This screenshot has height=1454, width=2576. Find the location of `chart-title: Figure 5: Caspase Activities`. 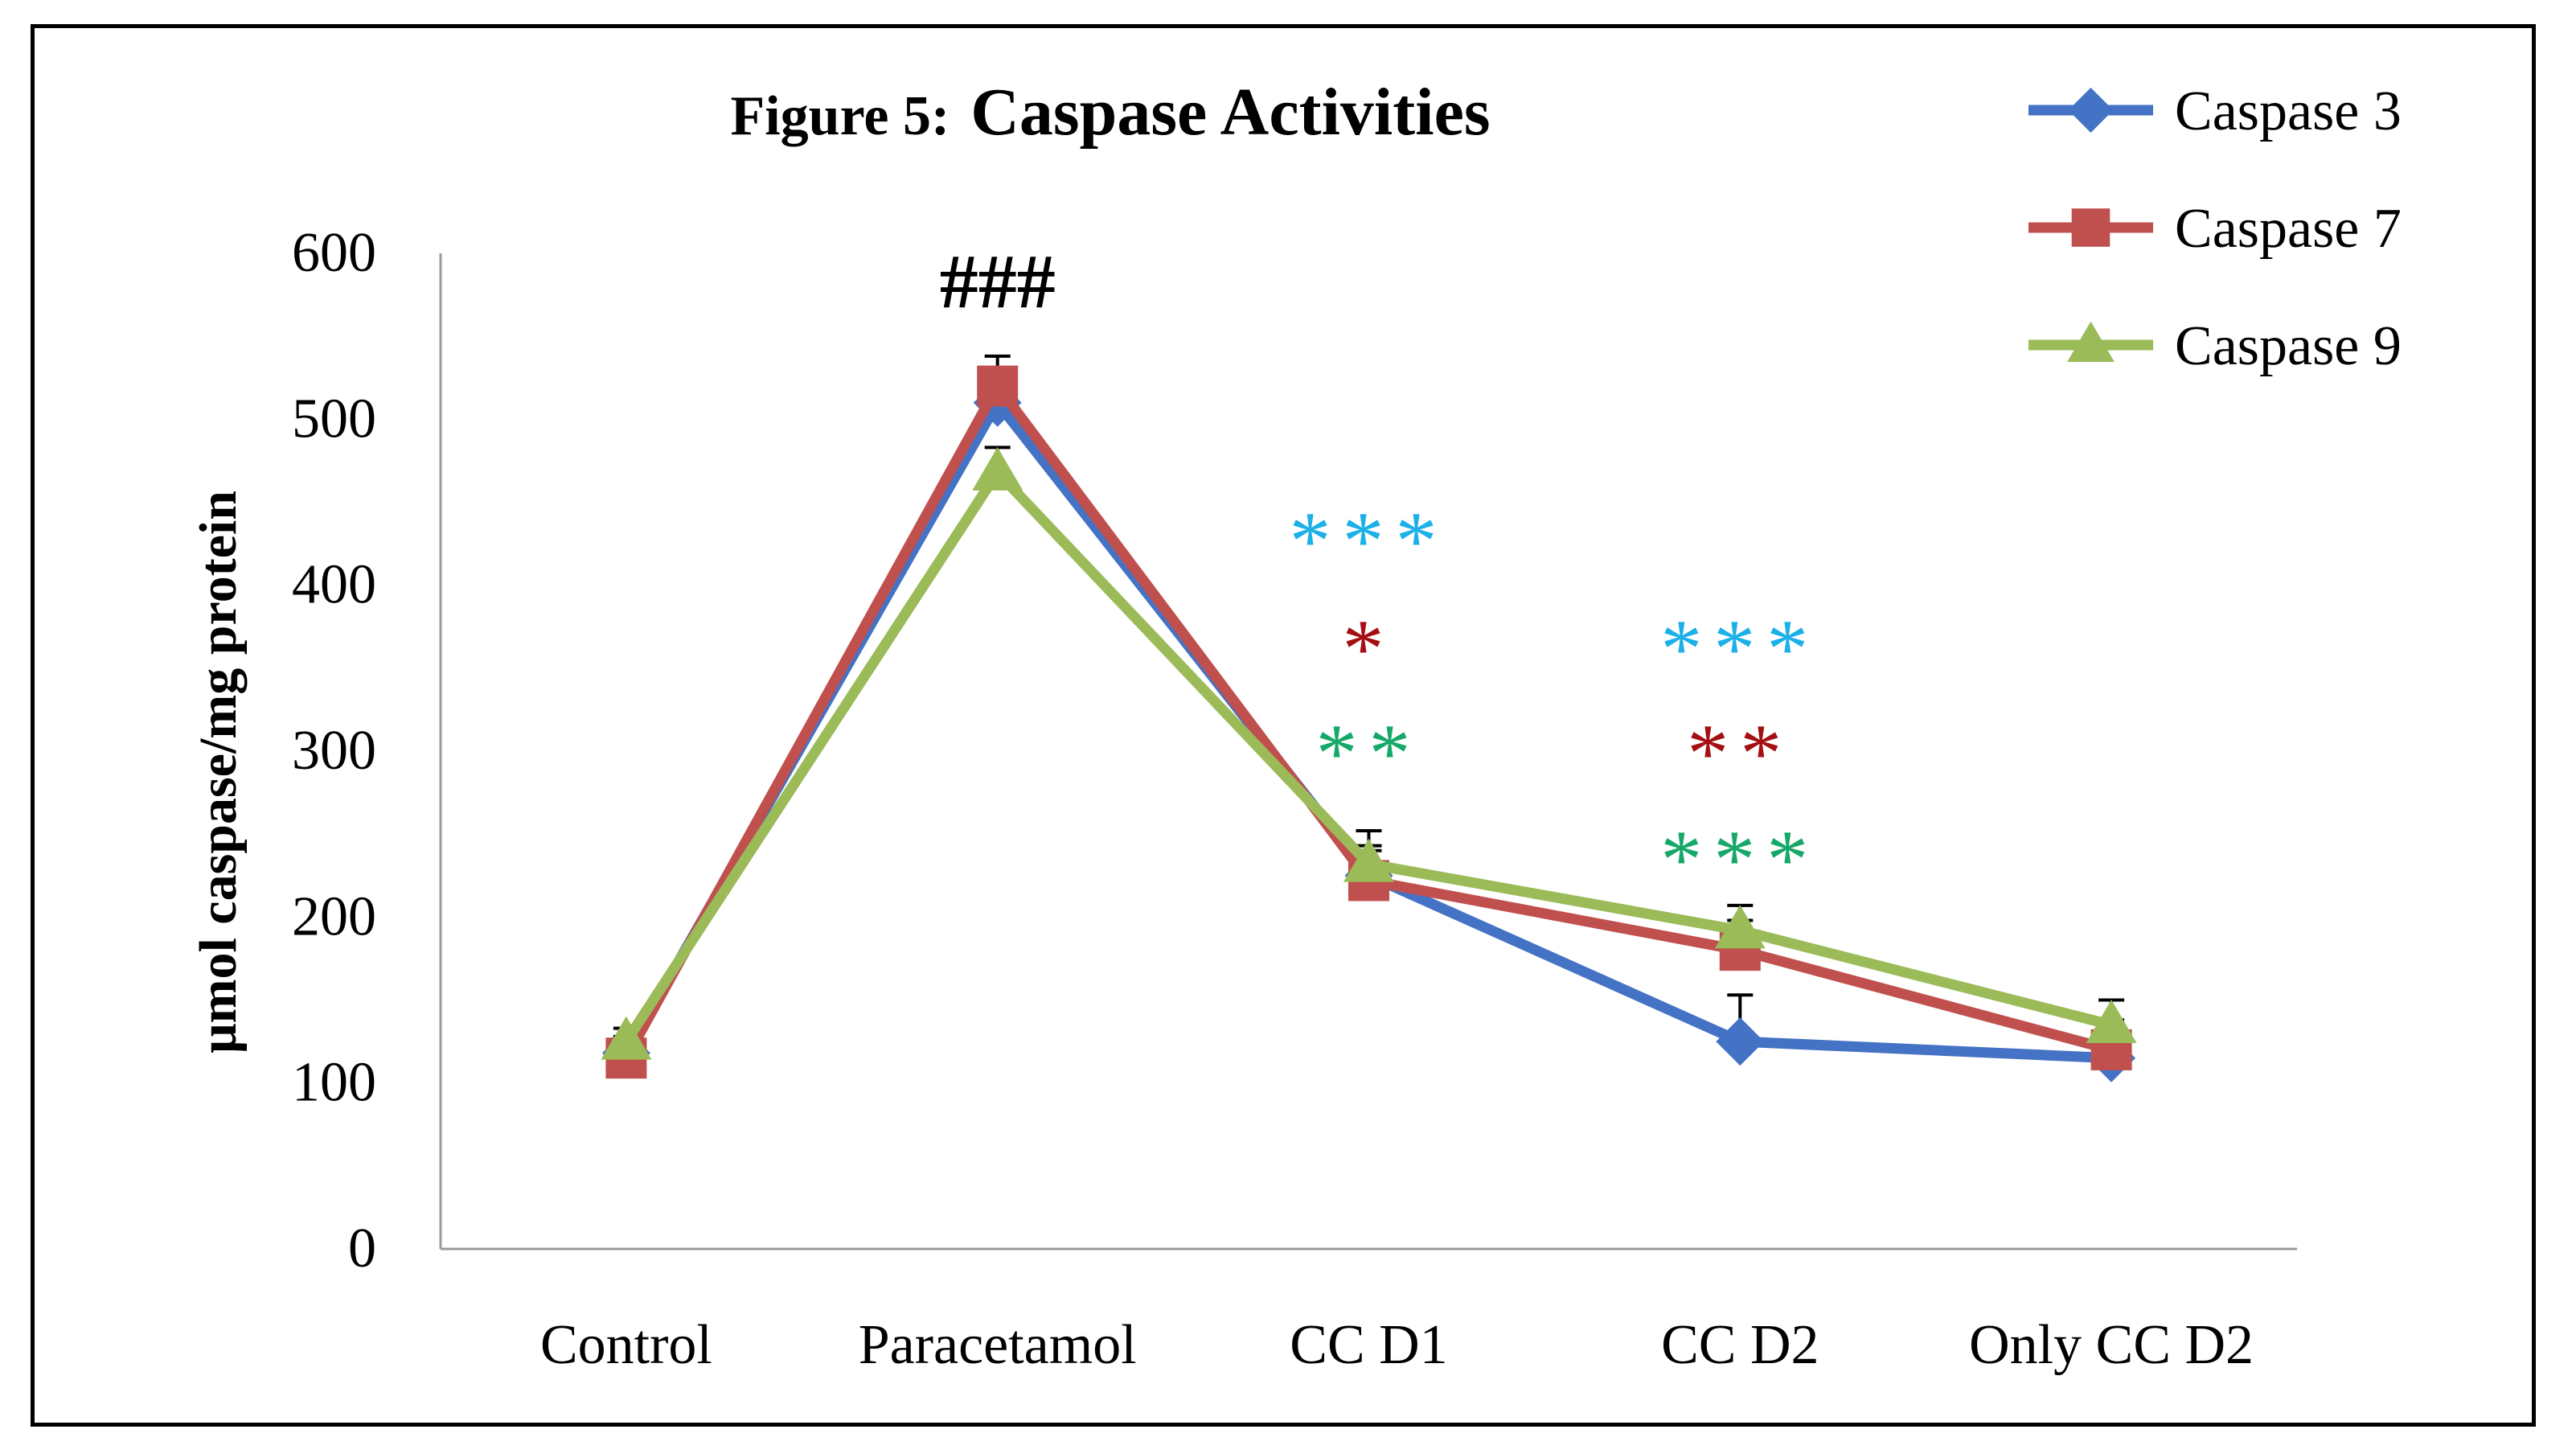

chart-title: Figure 5: Caspase Activities is located at coordinates (1110, 112).